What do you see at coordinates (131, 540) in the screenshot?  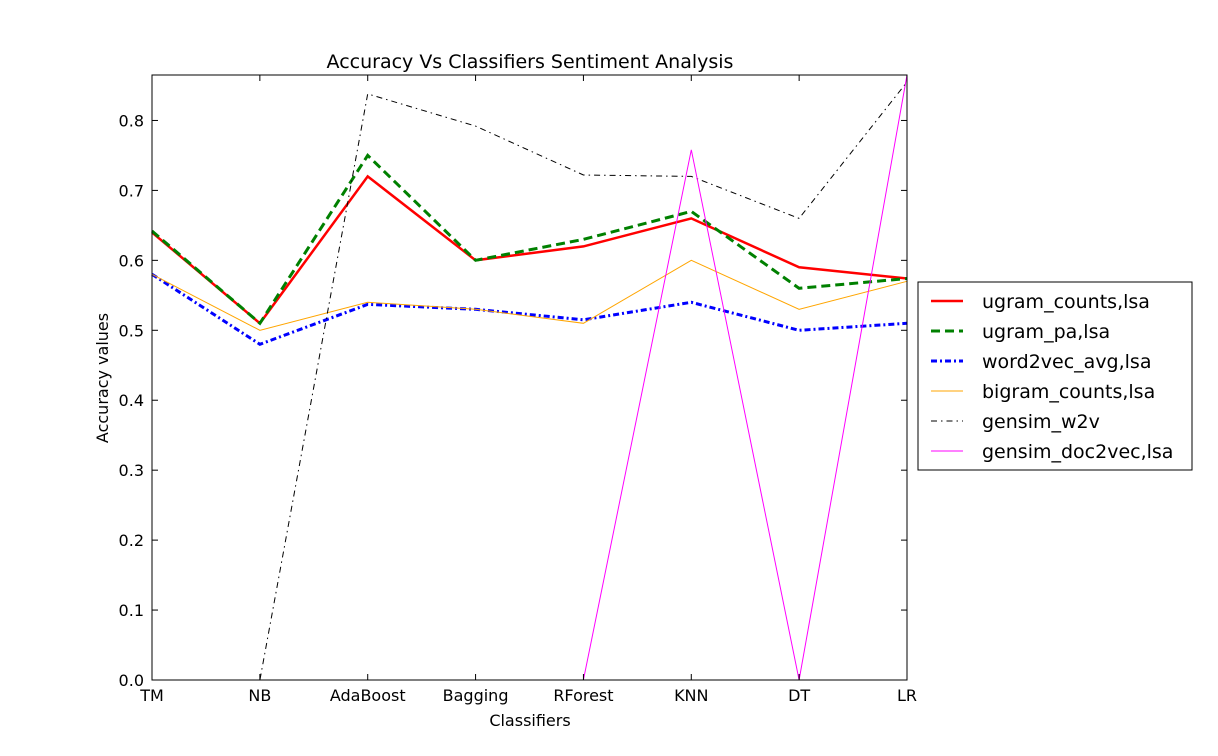 I see `y-tick-label: 0.2` at bounding box center [131, 540].